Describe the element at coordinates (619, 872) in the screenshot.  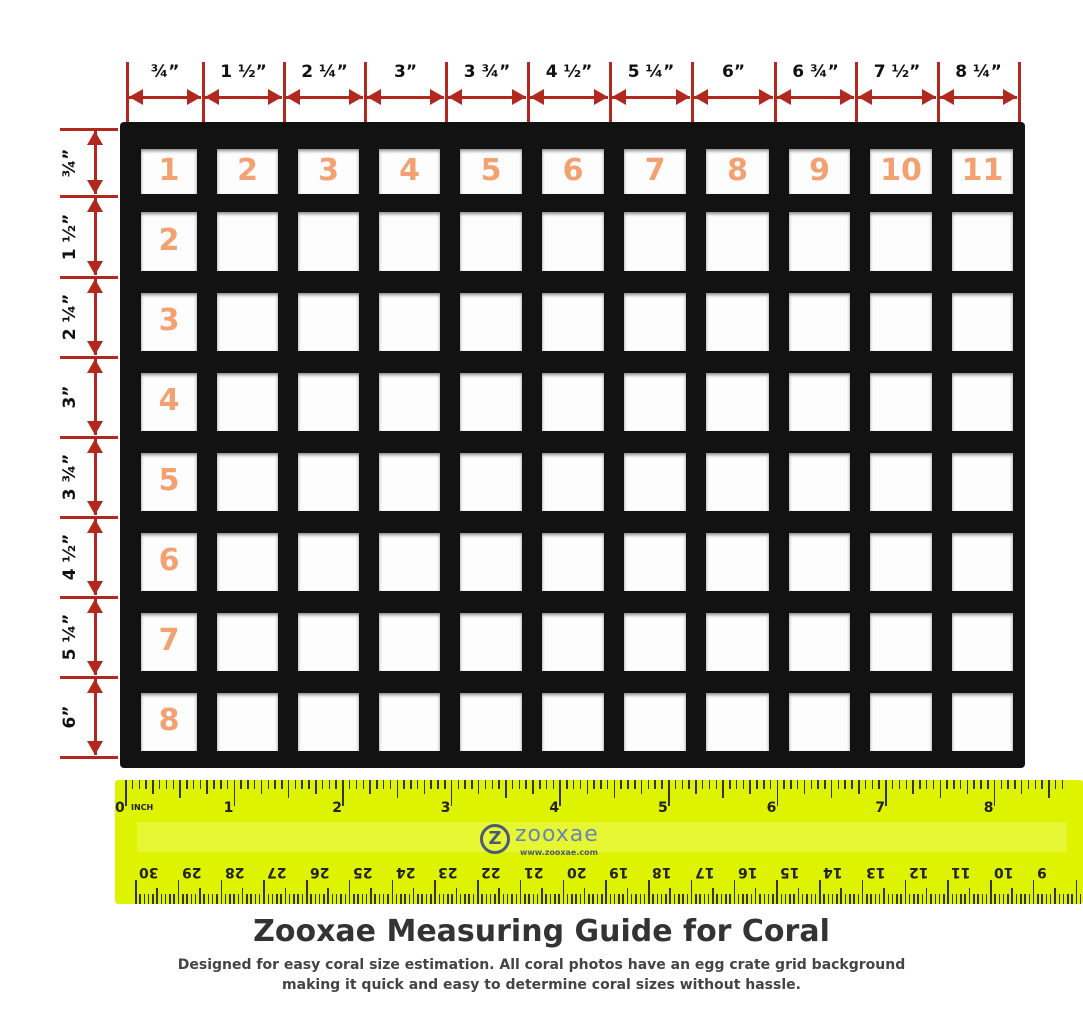
I see `cm-label: 19` at that location.